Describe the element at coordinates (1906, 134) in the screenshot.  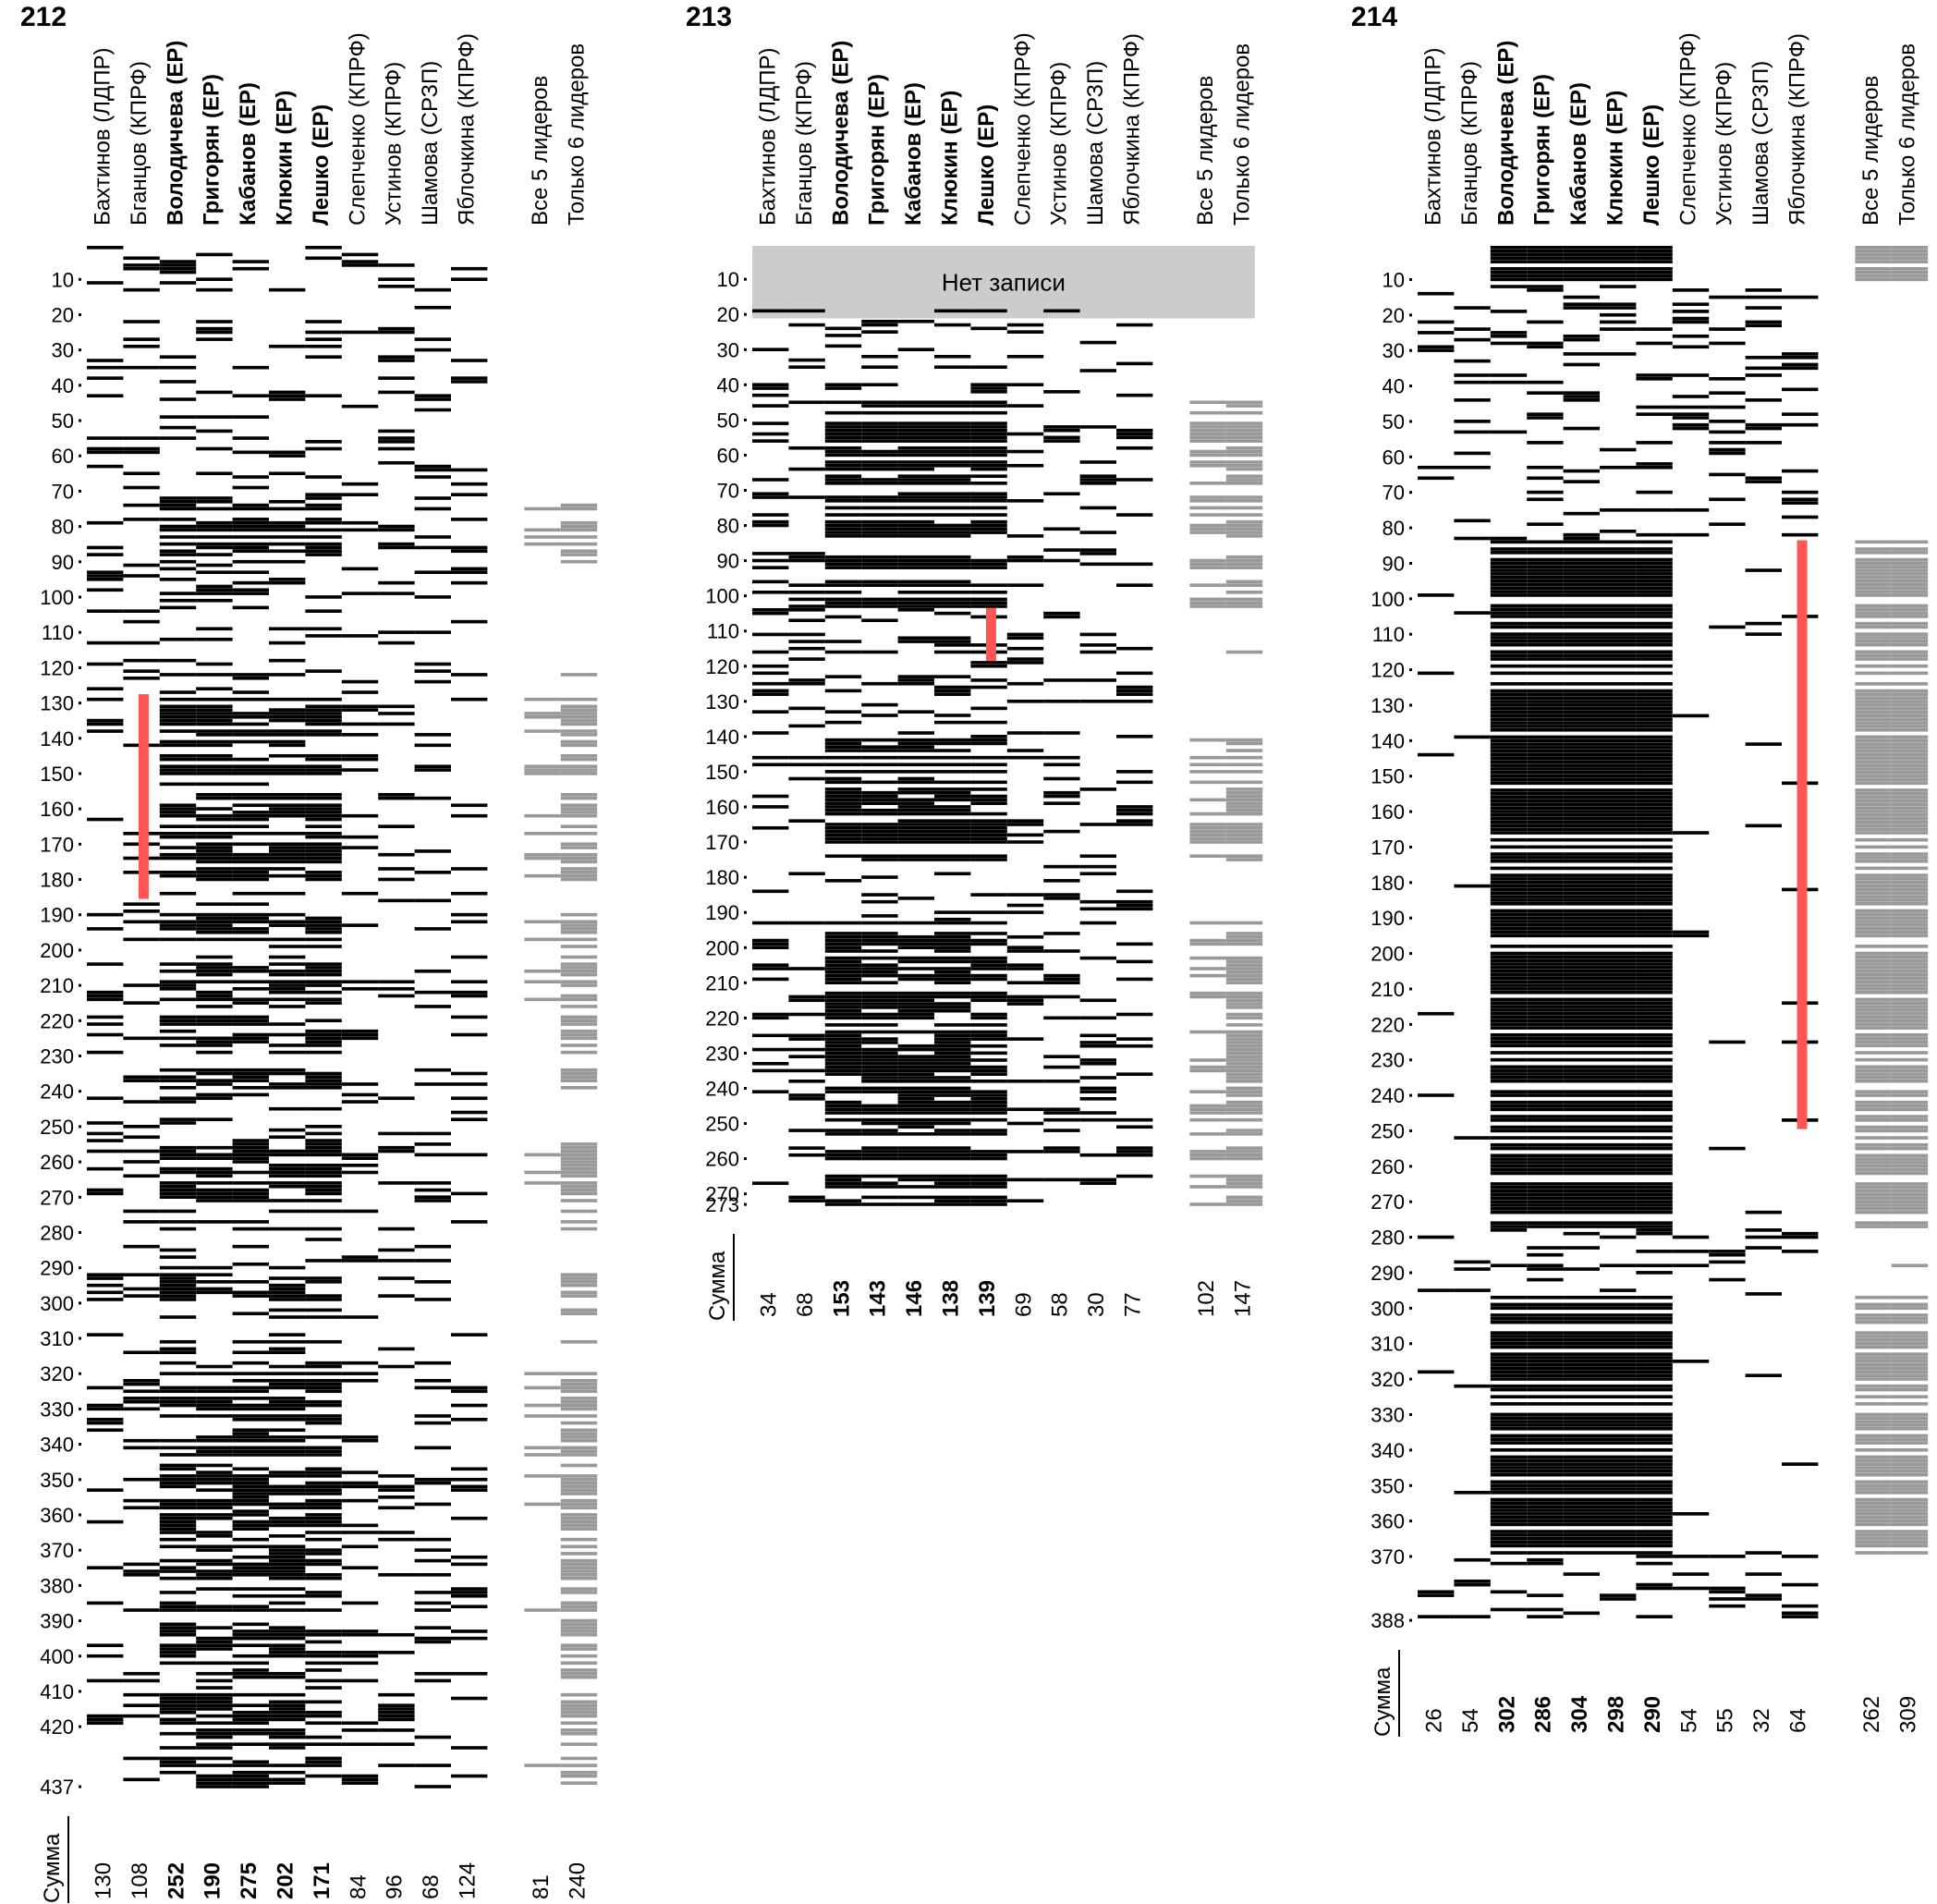
I see `summary-column-label: Только 6 лидеров` at that location.